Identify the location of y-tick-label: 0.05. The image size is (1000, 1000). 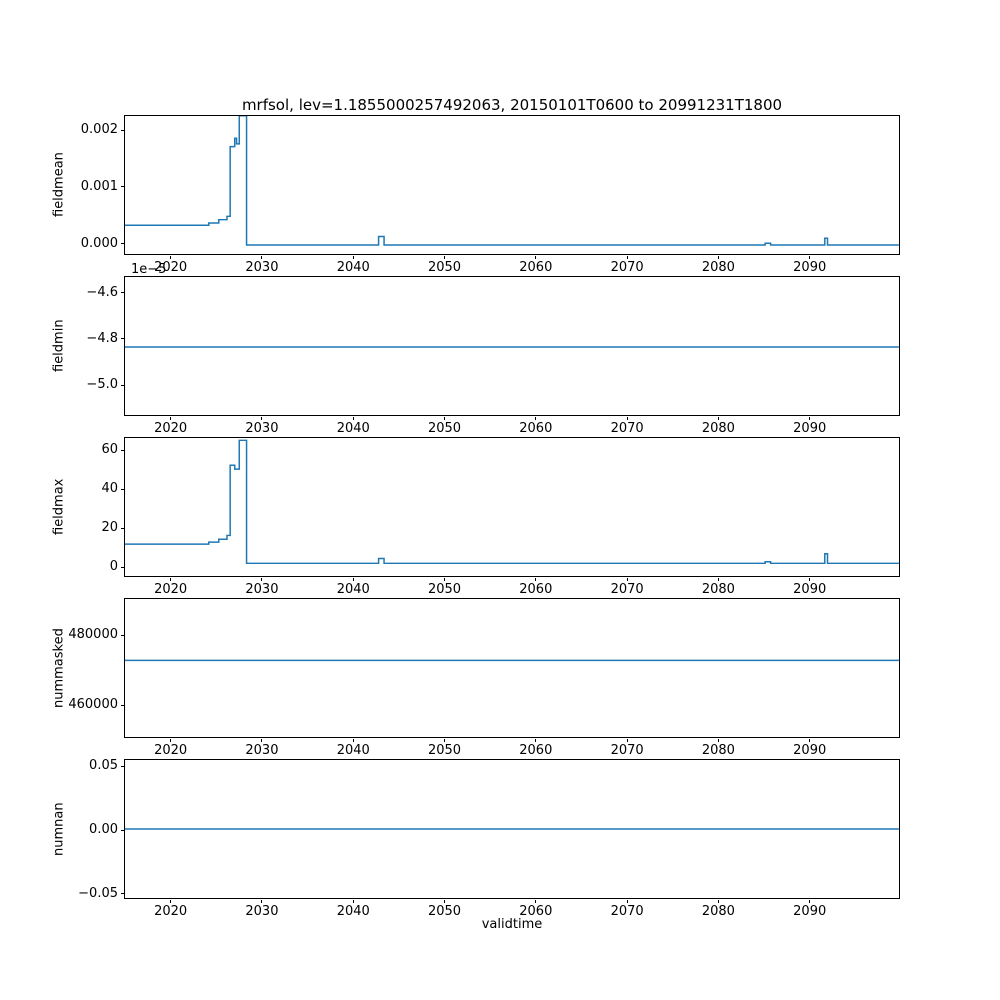
(103, 766).